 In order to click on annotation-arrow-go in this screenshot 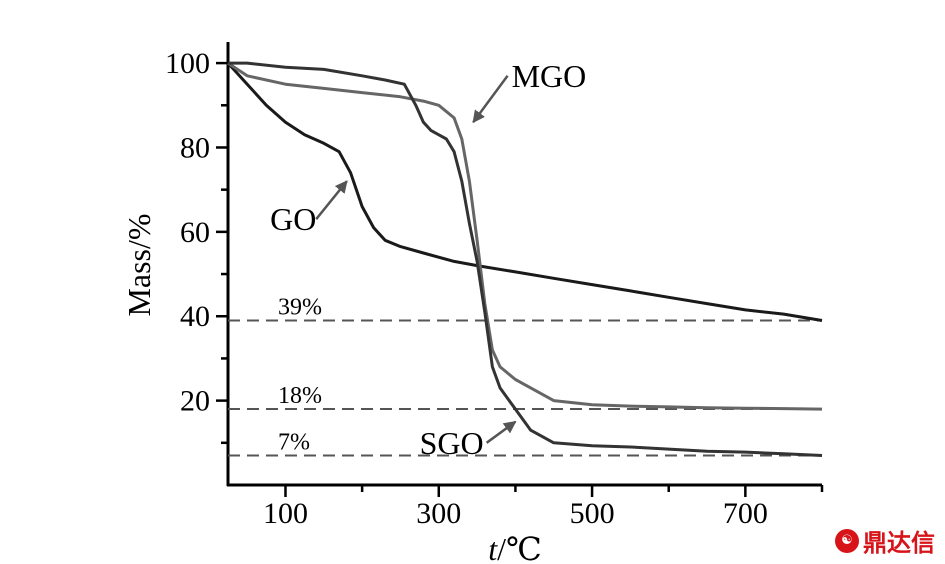, I will do `click(331, 200)`.